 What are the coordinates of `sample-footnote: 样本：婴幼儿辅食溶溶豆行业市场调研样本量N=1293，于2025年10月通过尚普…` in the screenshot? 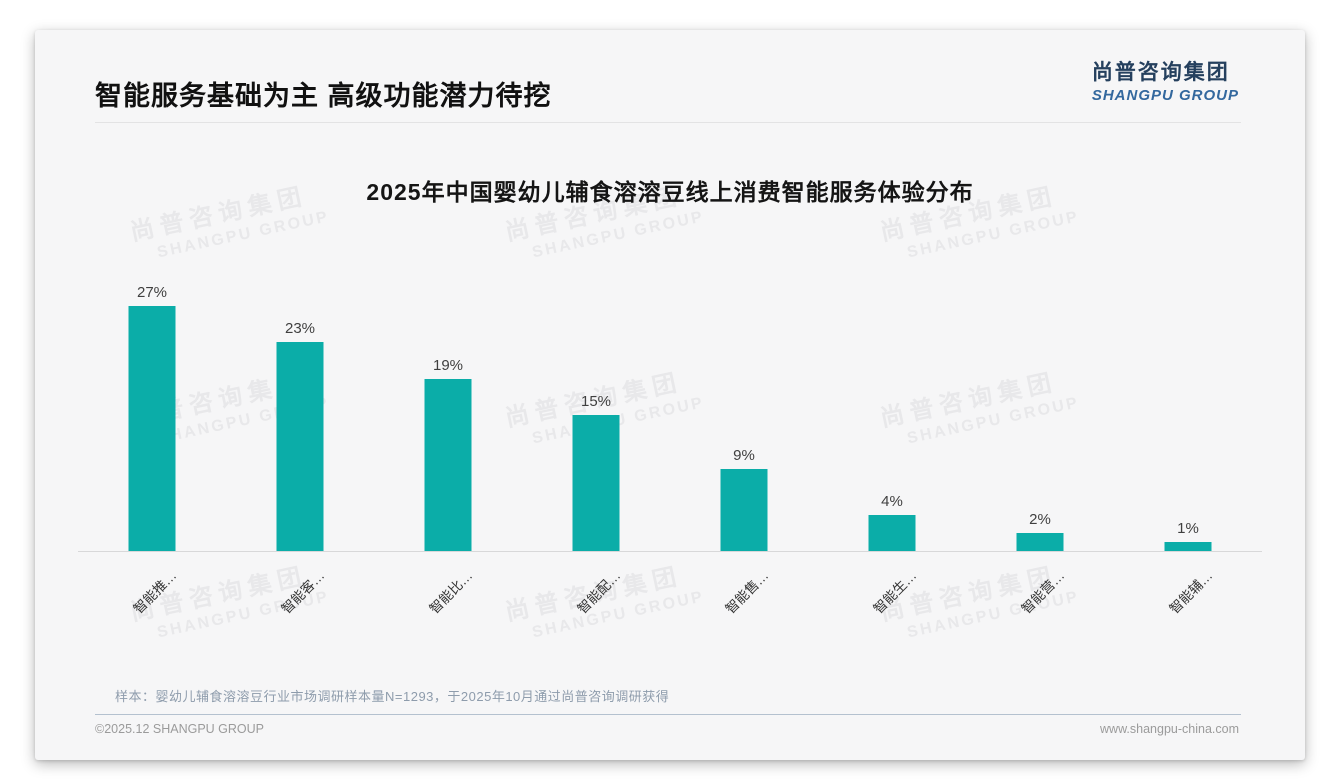 It's located at (392, 696).